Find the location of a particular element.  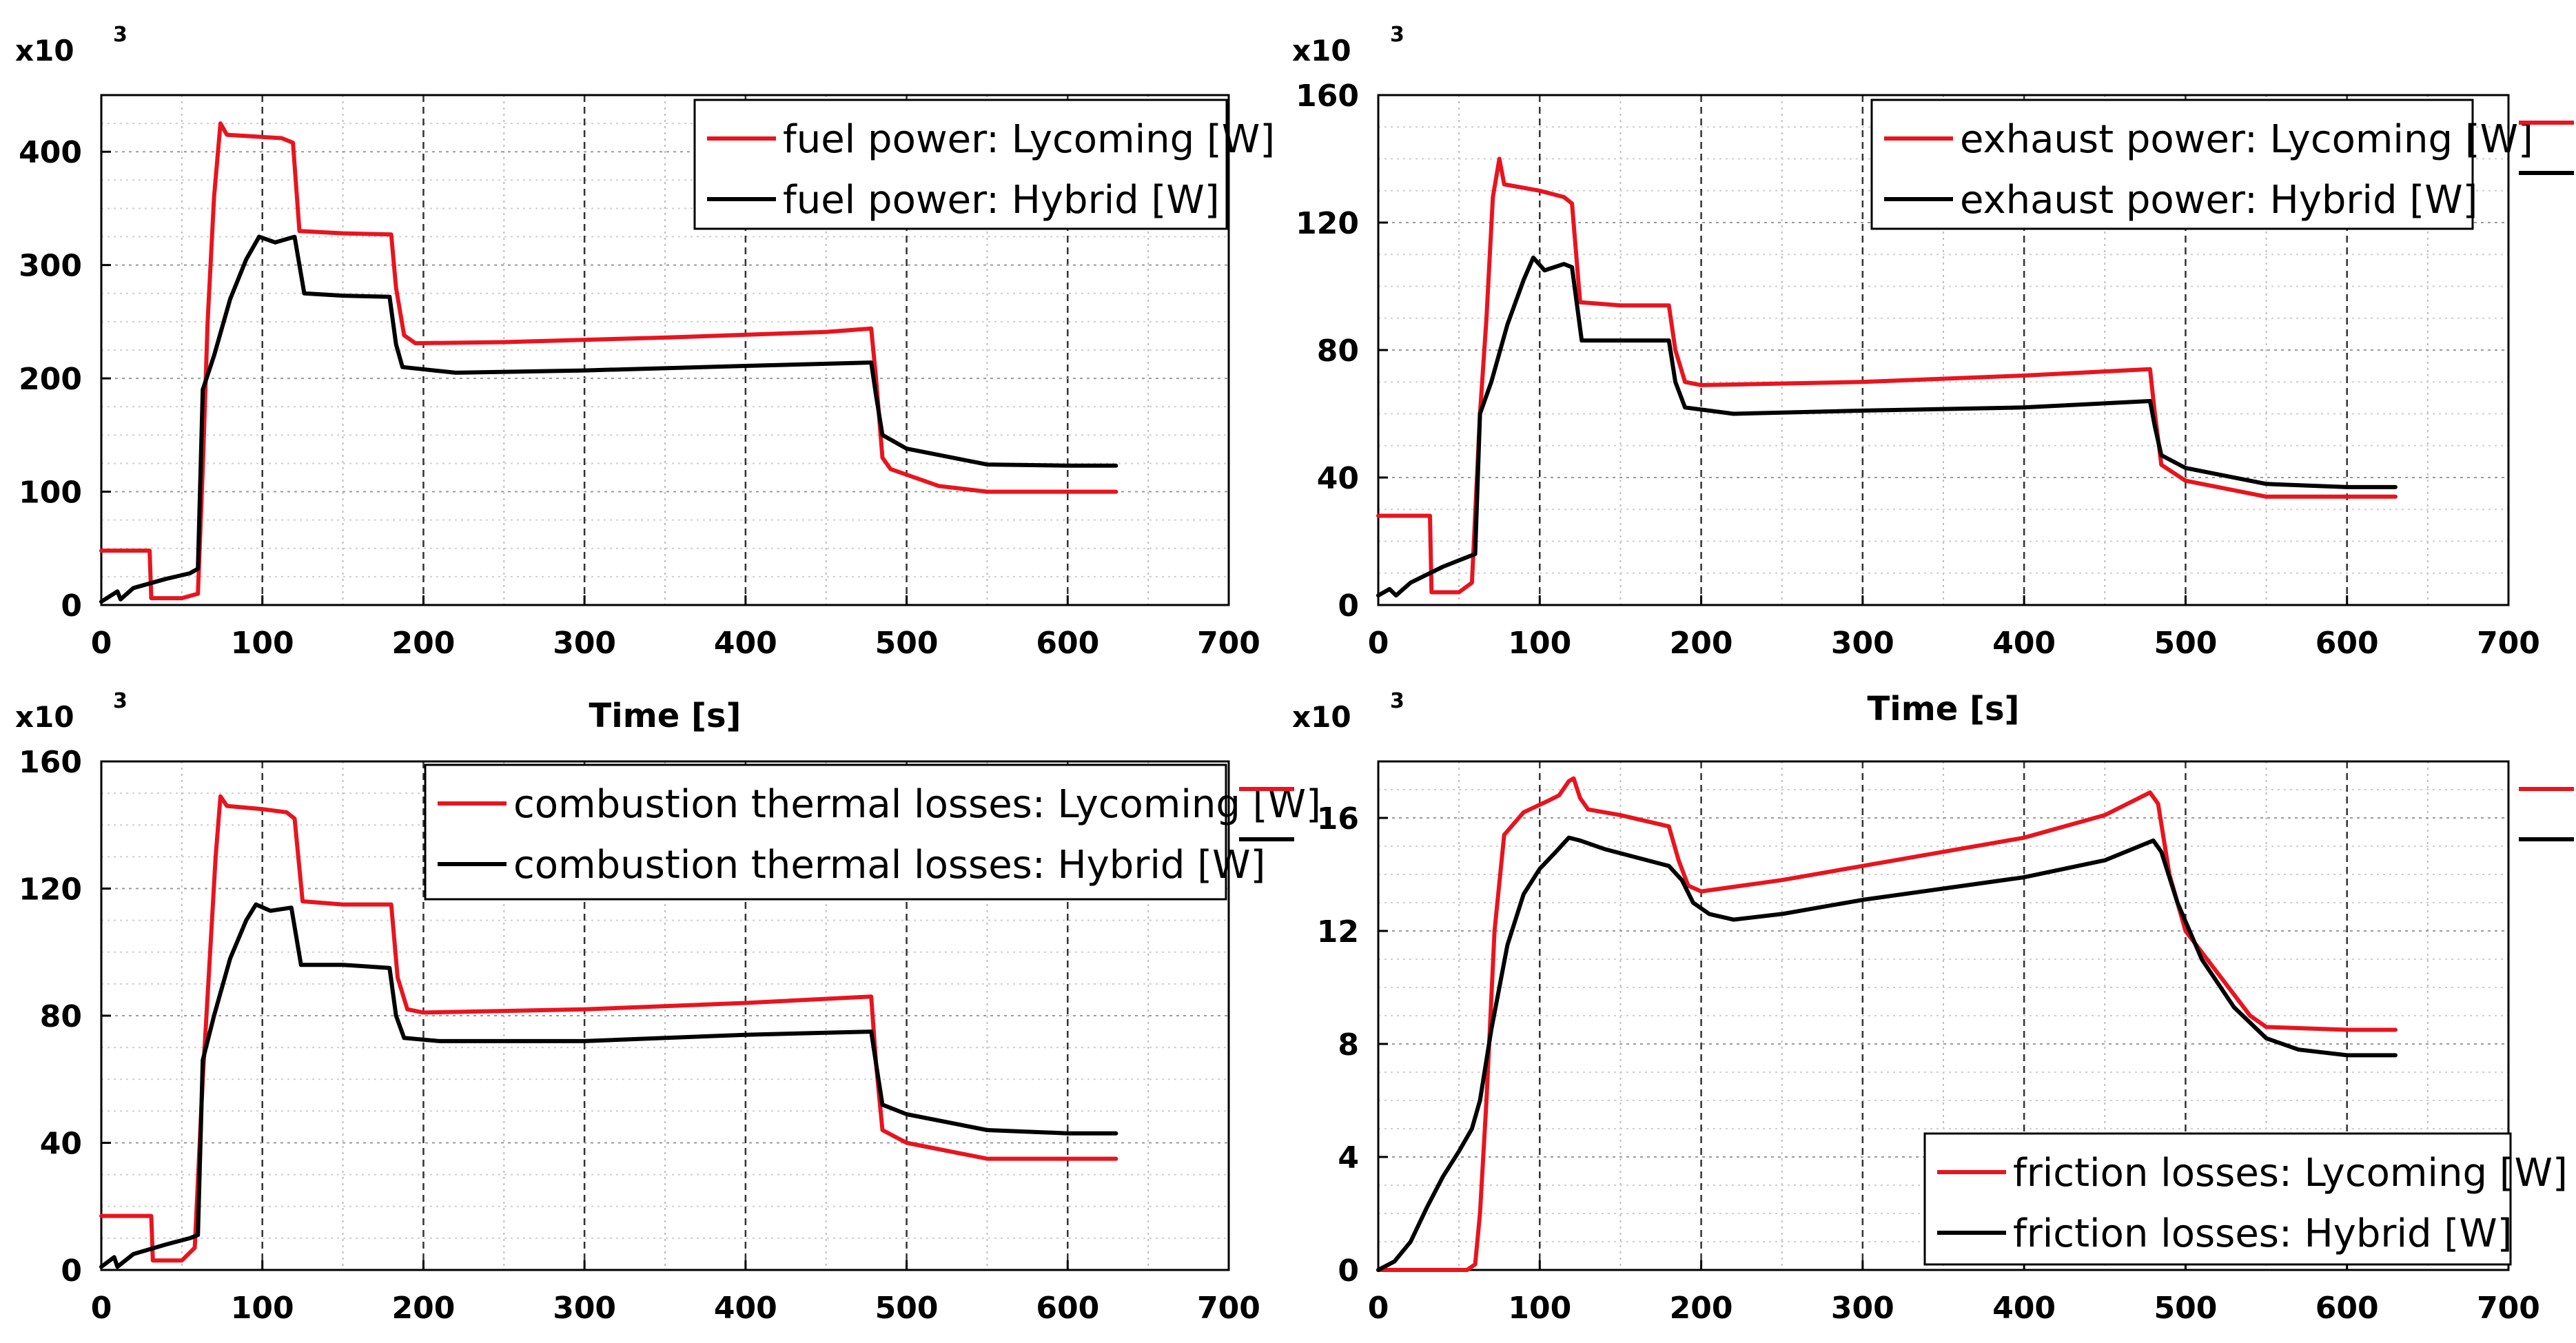

y-tick-label: 400 is located at coordinates (50, 153).